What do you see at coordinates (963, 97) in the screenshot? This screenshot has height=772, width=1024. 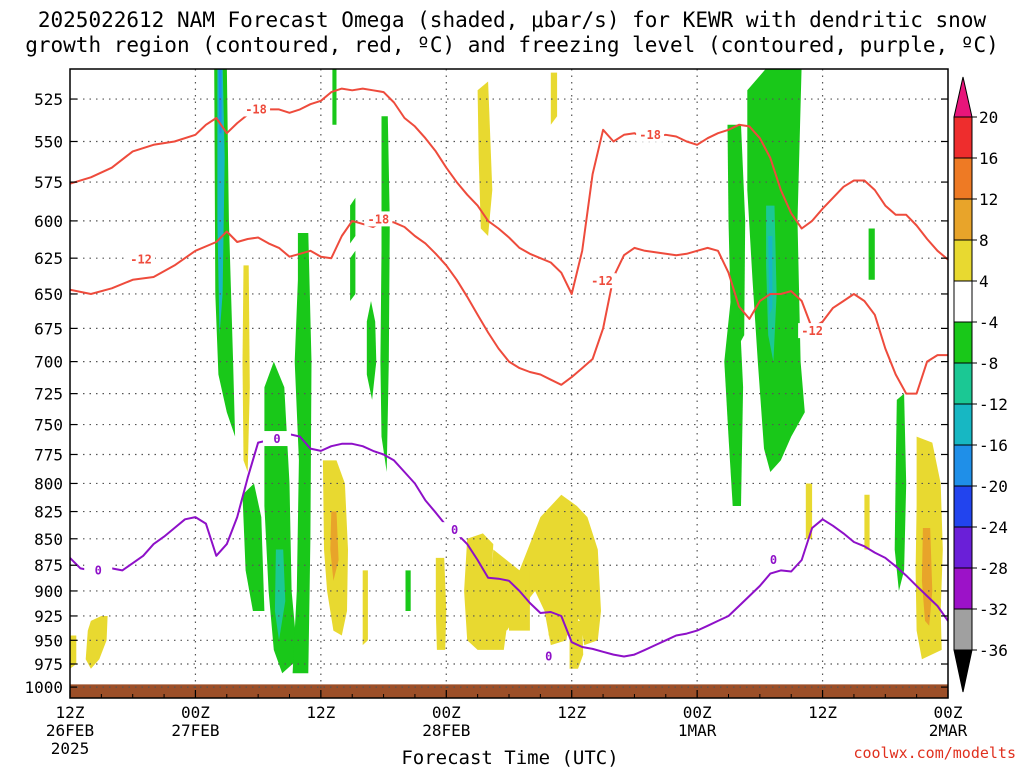 I see `colorbar-above-triangle` at bounding box center [963, 97].